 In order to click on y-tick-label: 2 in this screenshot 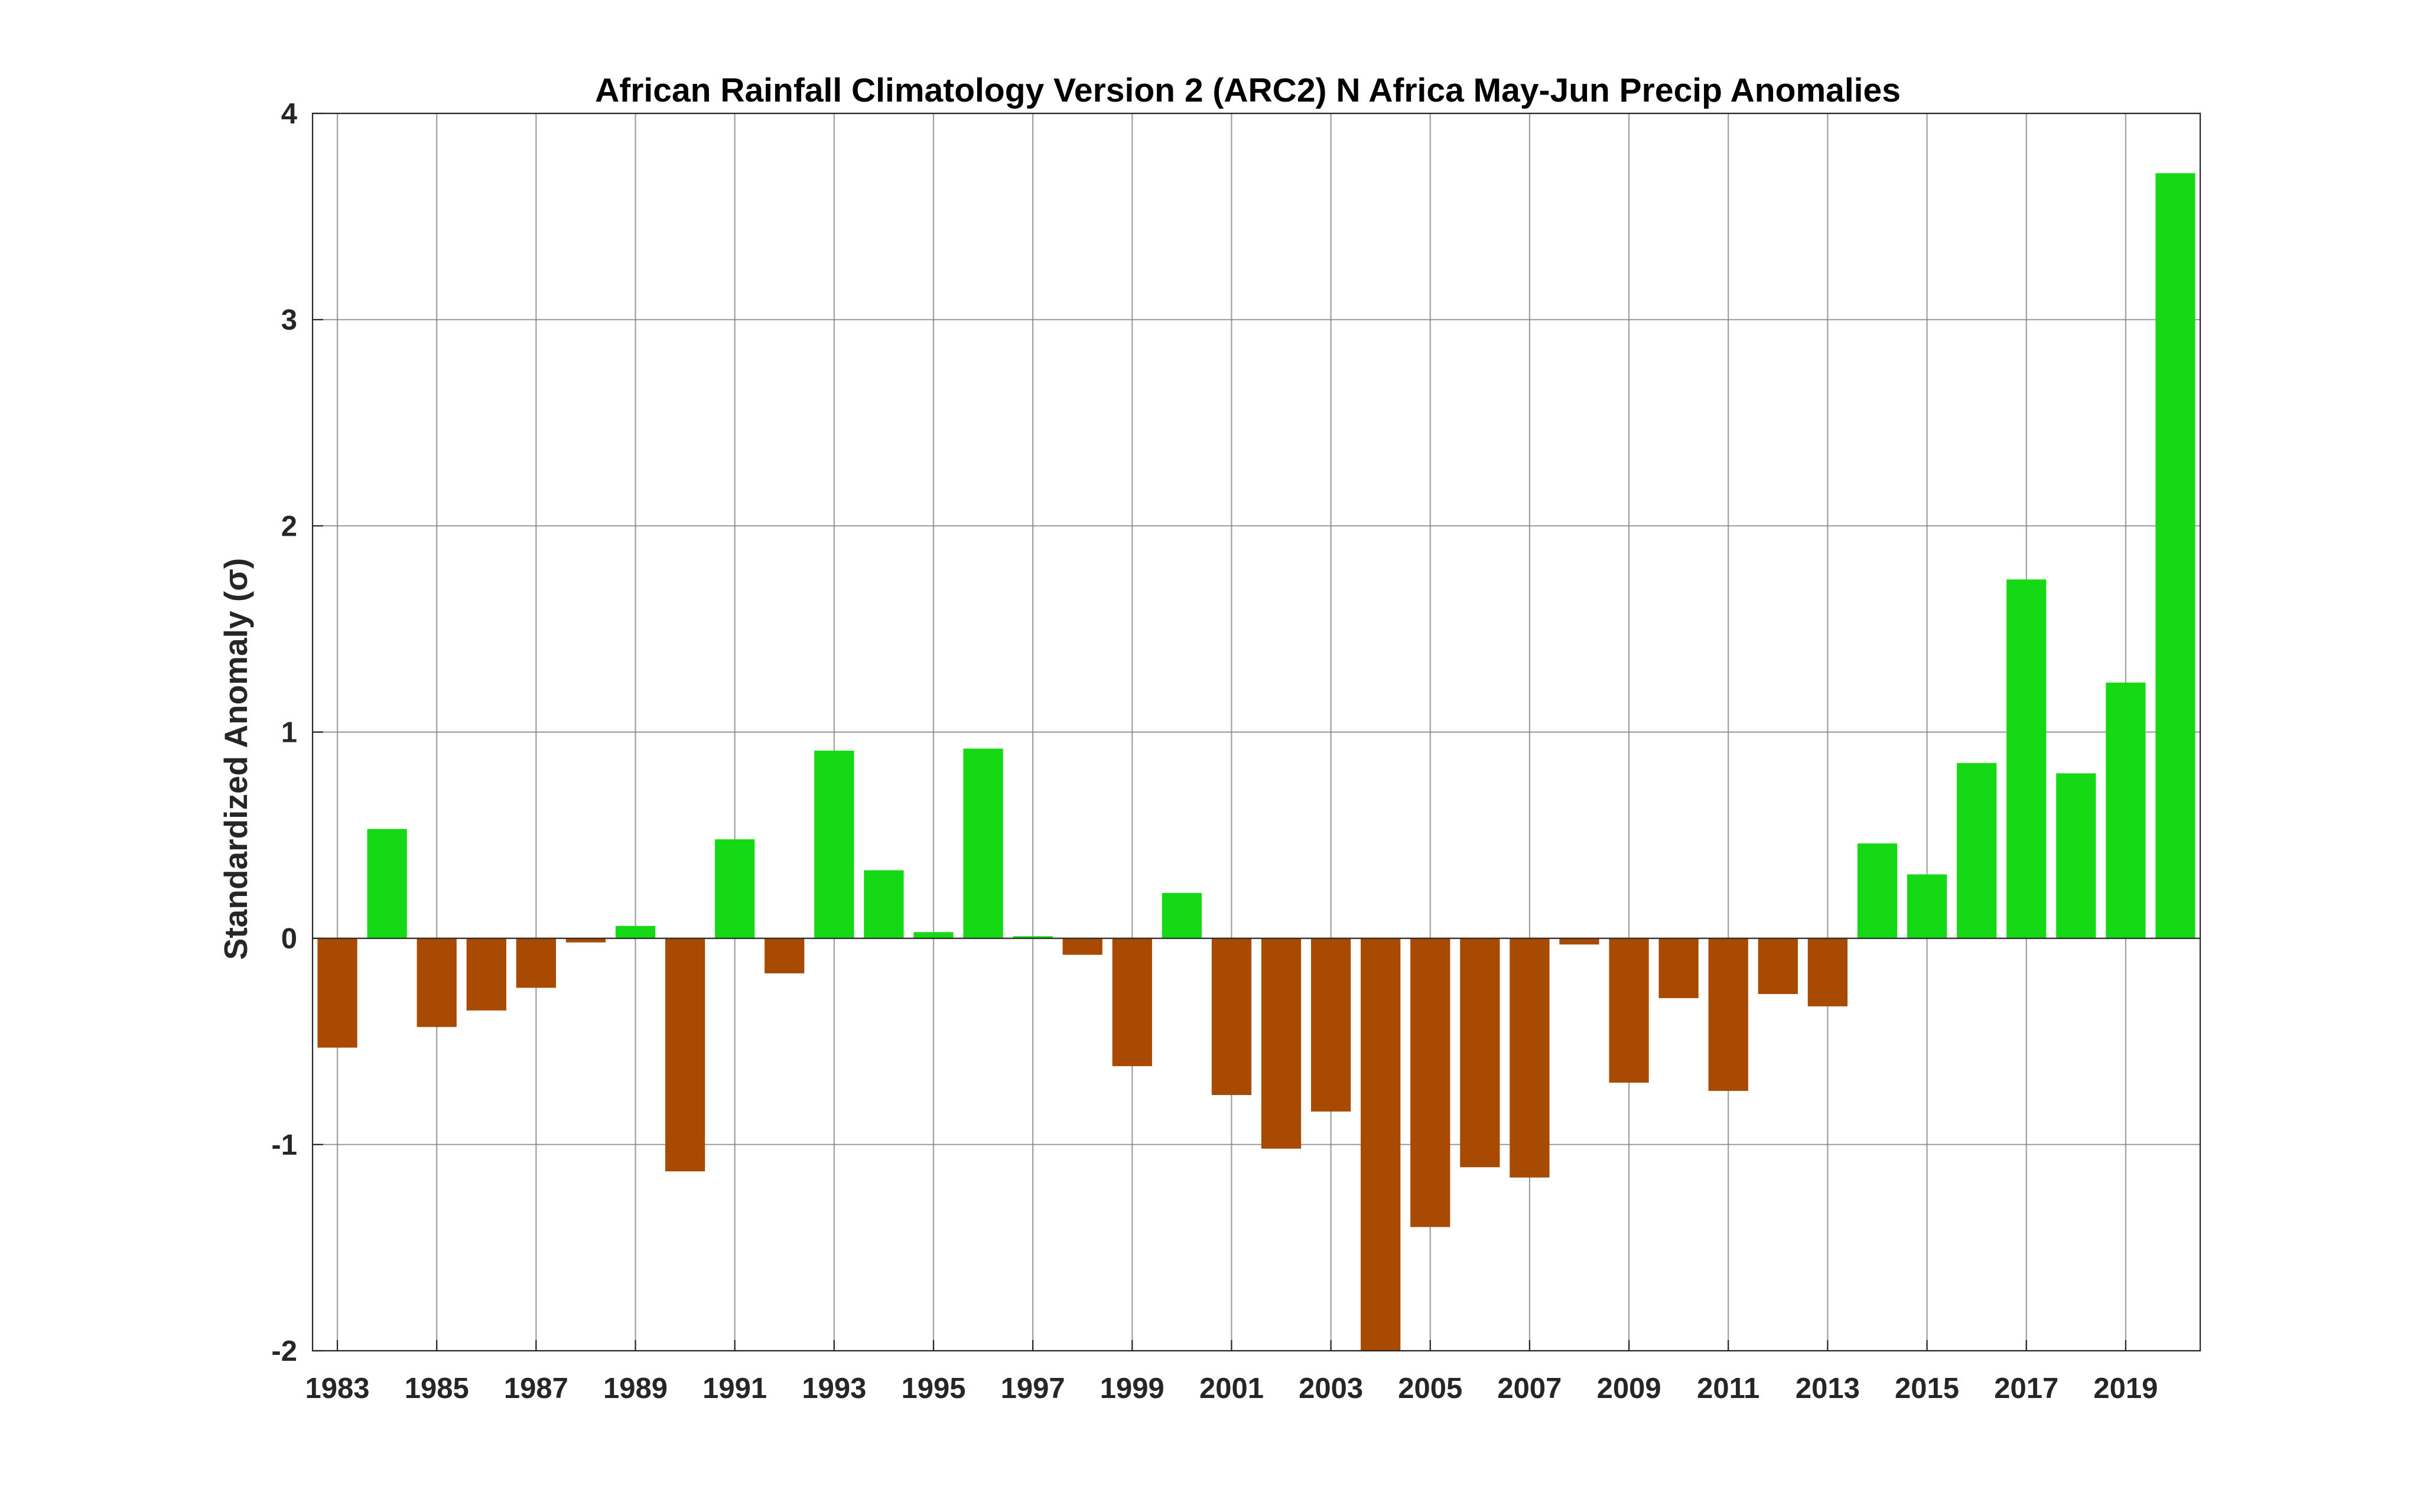, I will do `click(289, 526)`.